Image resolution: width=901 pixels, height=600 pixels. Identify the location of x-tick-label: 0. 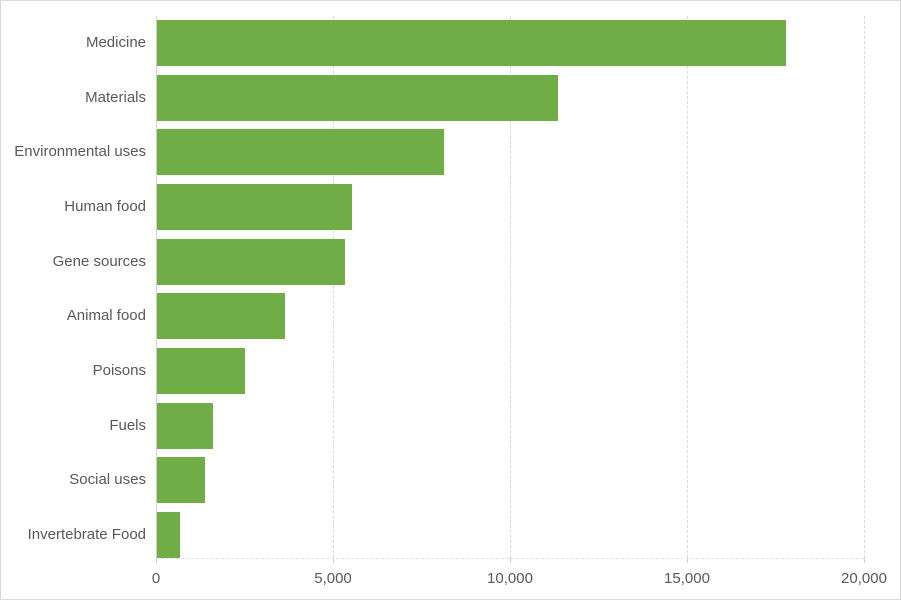
(156, 578).